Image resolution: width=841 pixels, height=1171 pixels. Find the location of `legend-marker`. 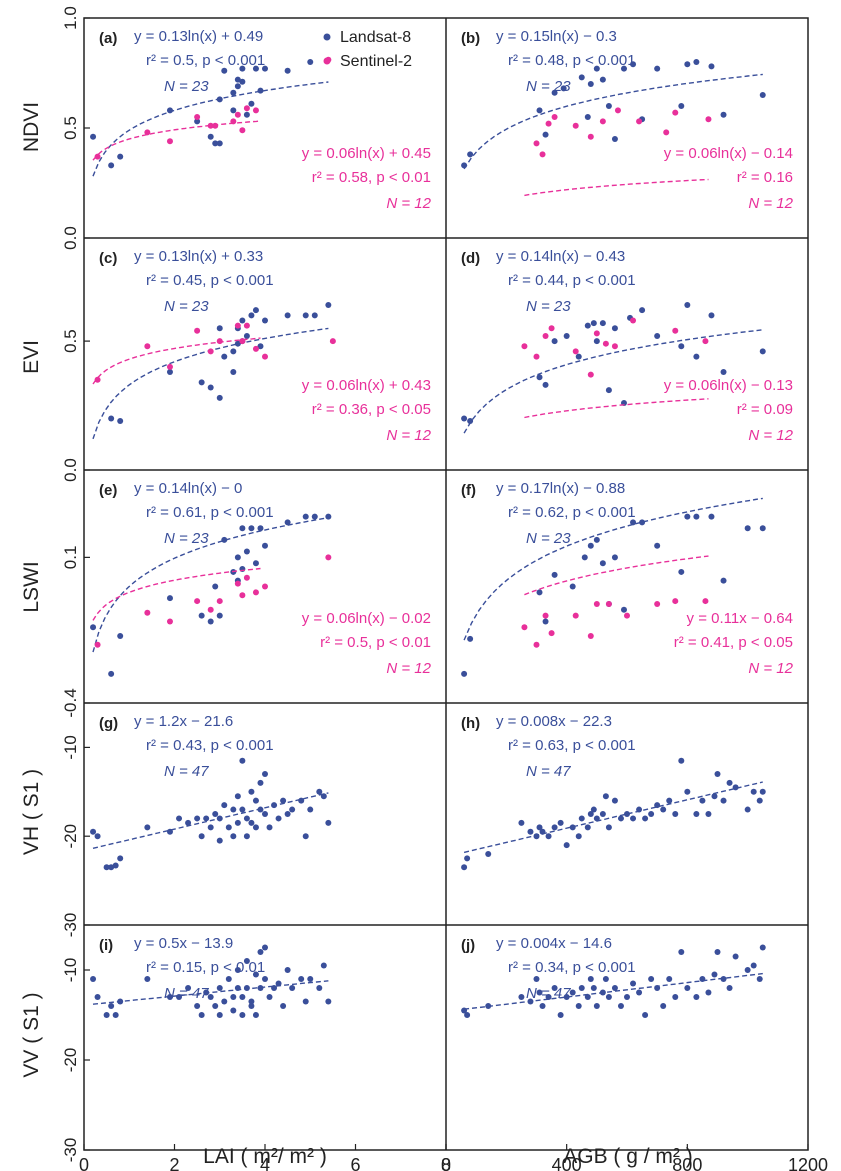

legend-marker is located at coordinates (327, 61).